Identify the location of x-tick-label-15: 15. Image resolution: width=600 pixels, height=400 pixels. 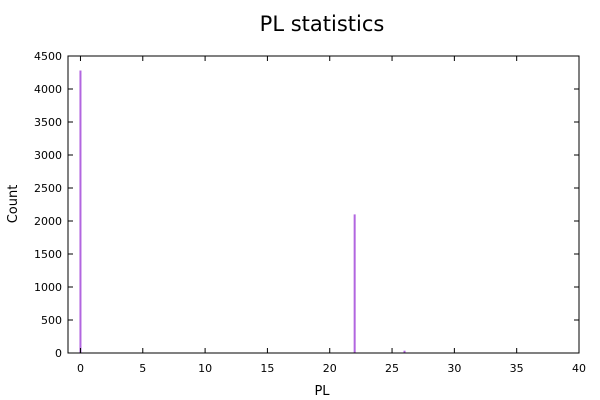
(267, 368).